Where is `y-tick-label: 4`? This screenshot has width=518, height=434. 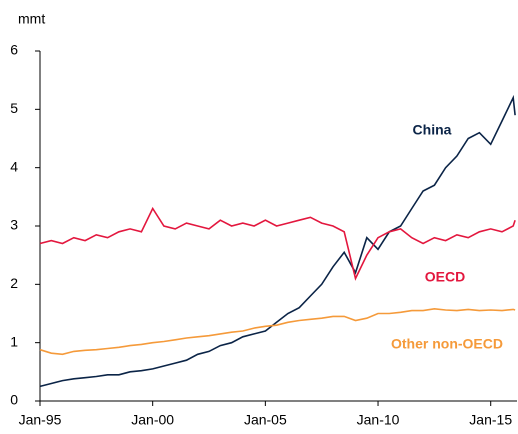 y-tick-label: 4 is located at coordinates (14, 166).